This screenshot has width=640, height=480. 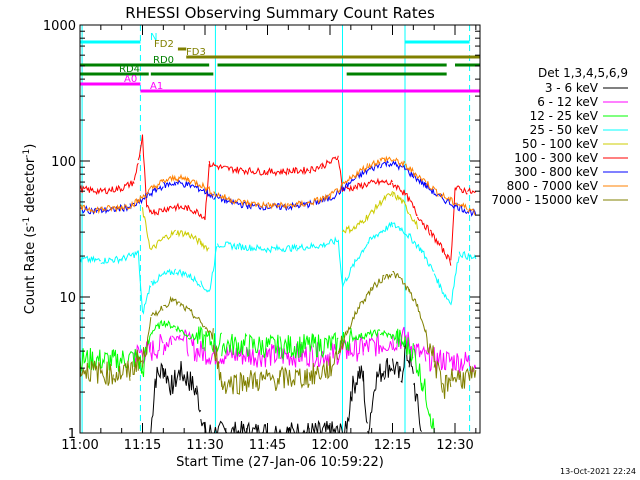 What do you see at coordinates (196, 52) in the screenshot?
I see `flag-label-FD3: FD3` at bounding box center [196, 52].